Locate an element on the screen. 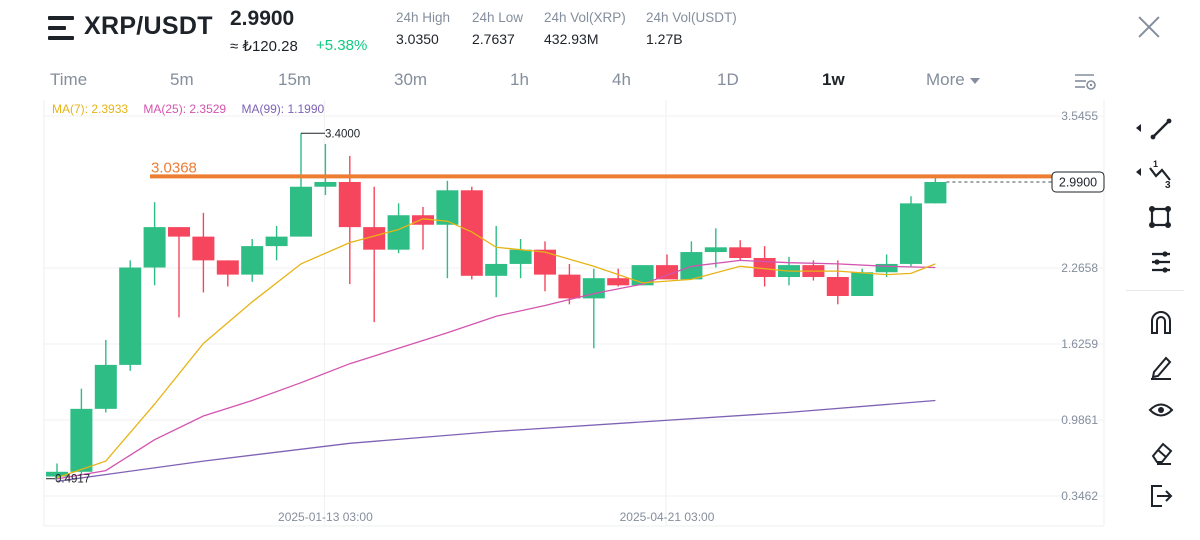 This screenshot has width=1200, height=540. stat-label: 24h Low is located at coordinates (498, 17).